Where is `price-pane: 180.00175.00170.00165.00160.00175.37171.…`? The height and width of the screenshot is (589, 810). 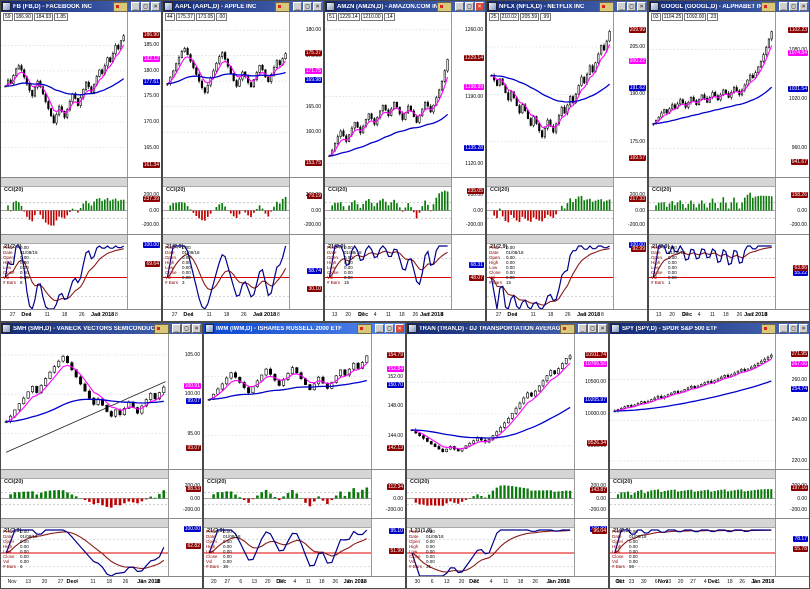
price-pane: 180.00175.00170.00165.00160.00175.37171.… is located at coordinates (243, 94).